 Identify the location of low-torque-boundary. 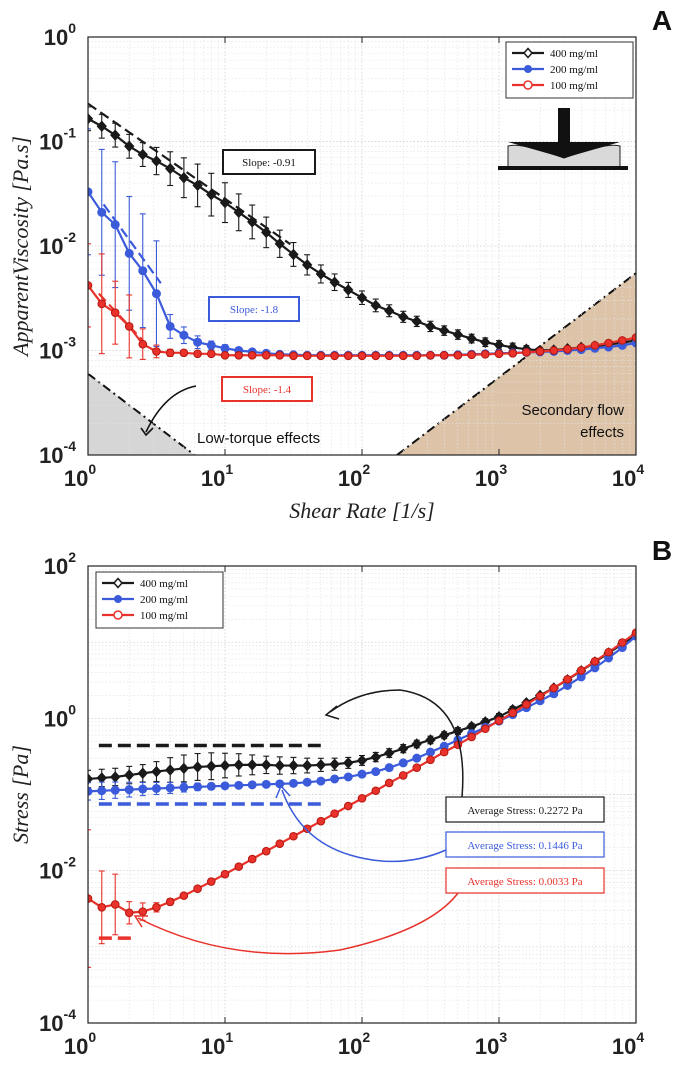
(142, 413).